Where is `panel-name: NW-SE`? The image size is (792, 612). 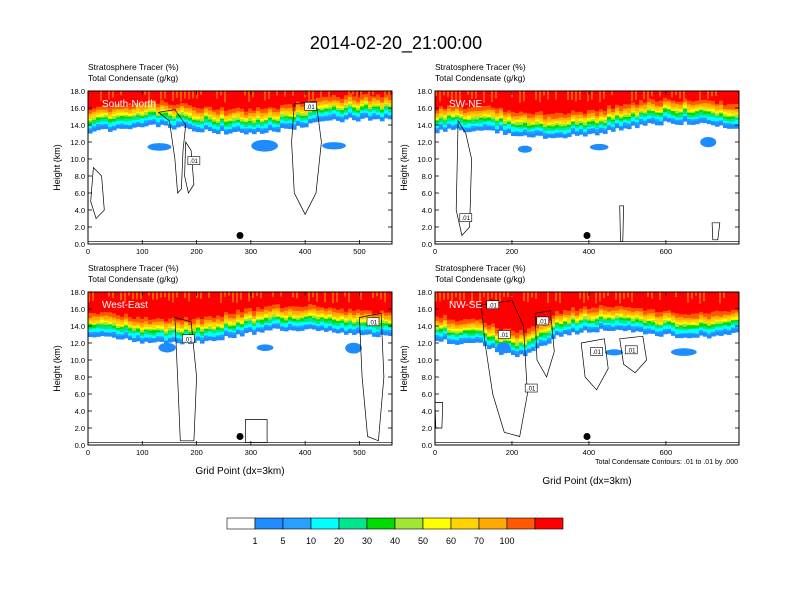 panel-name: NW-SE is located at coordinates (465, 305).